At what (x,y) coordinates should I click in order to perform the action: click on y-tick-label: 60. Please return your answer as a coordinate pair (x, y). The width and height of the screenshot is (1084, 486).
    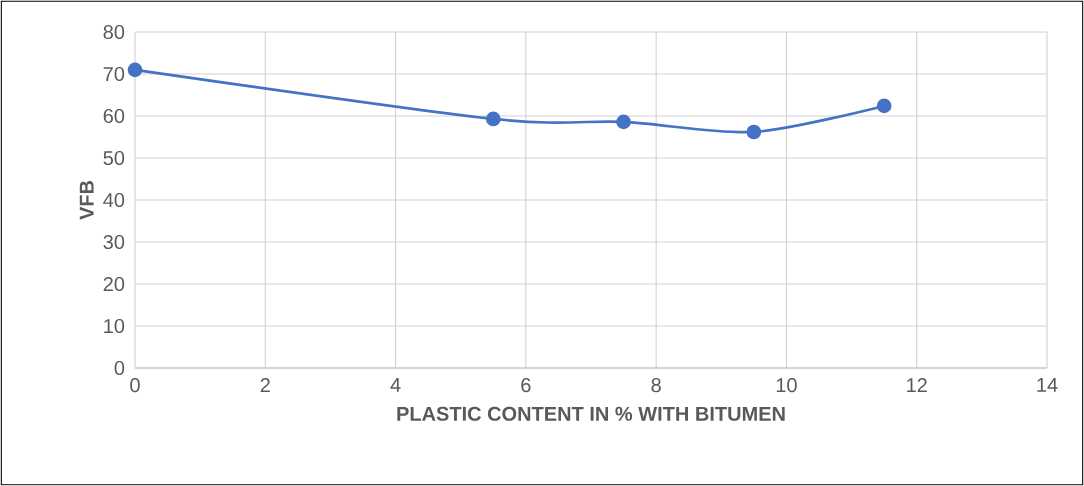
    Looking at the image, I should click on (114, 116).